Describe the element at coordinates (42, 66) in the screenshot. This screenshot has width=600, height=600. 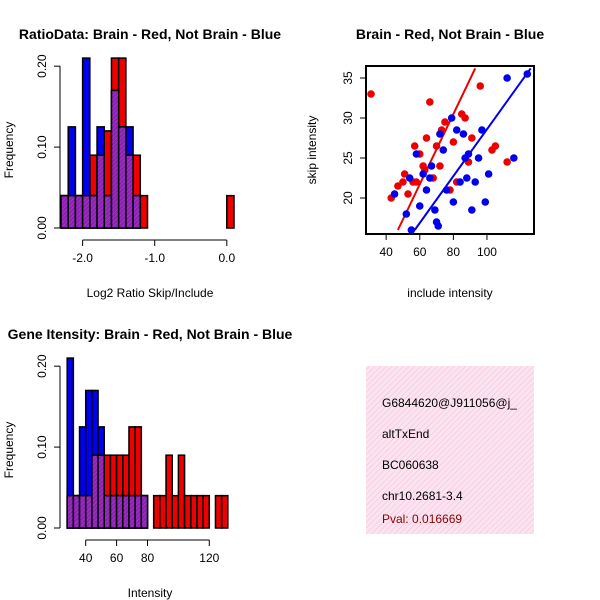
I see `ratio-hist-y-tick-label: 0.20` at that location.